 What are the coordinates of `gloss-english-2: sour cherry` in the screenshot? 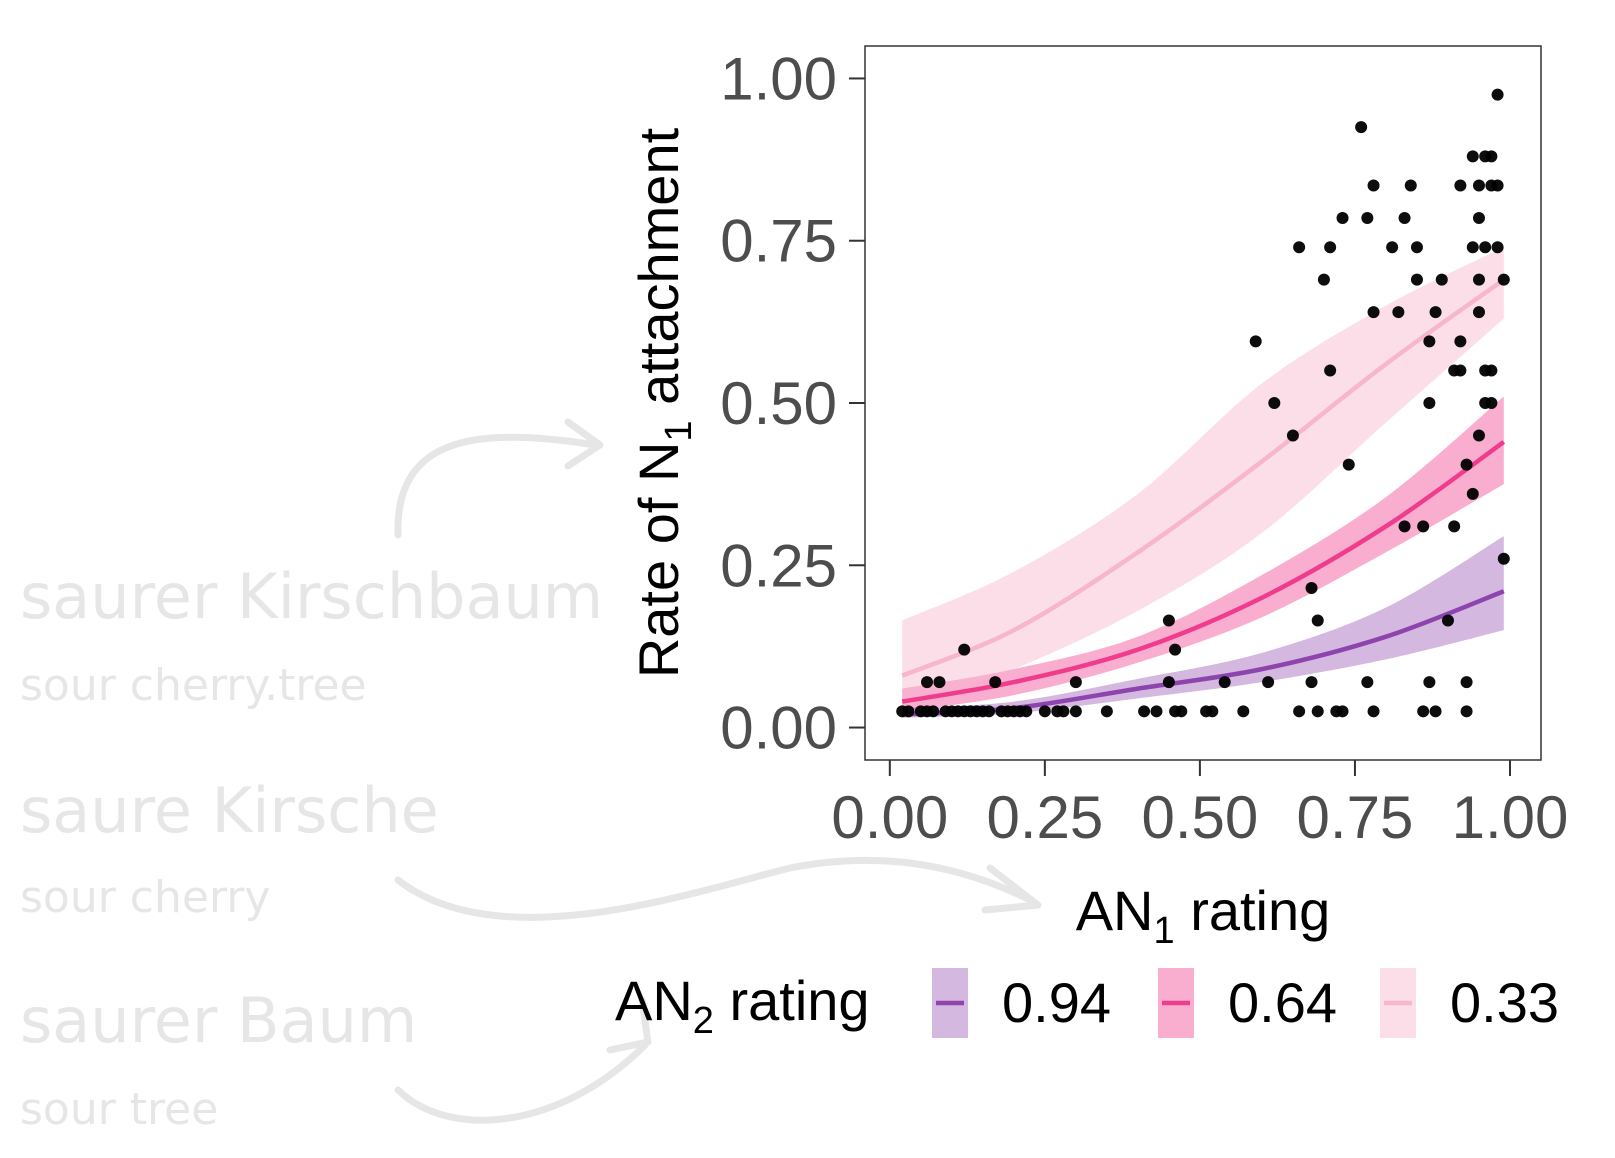 It's located at (145, 897).